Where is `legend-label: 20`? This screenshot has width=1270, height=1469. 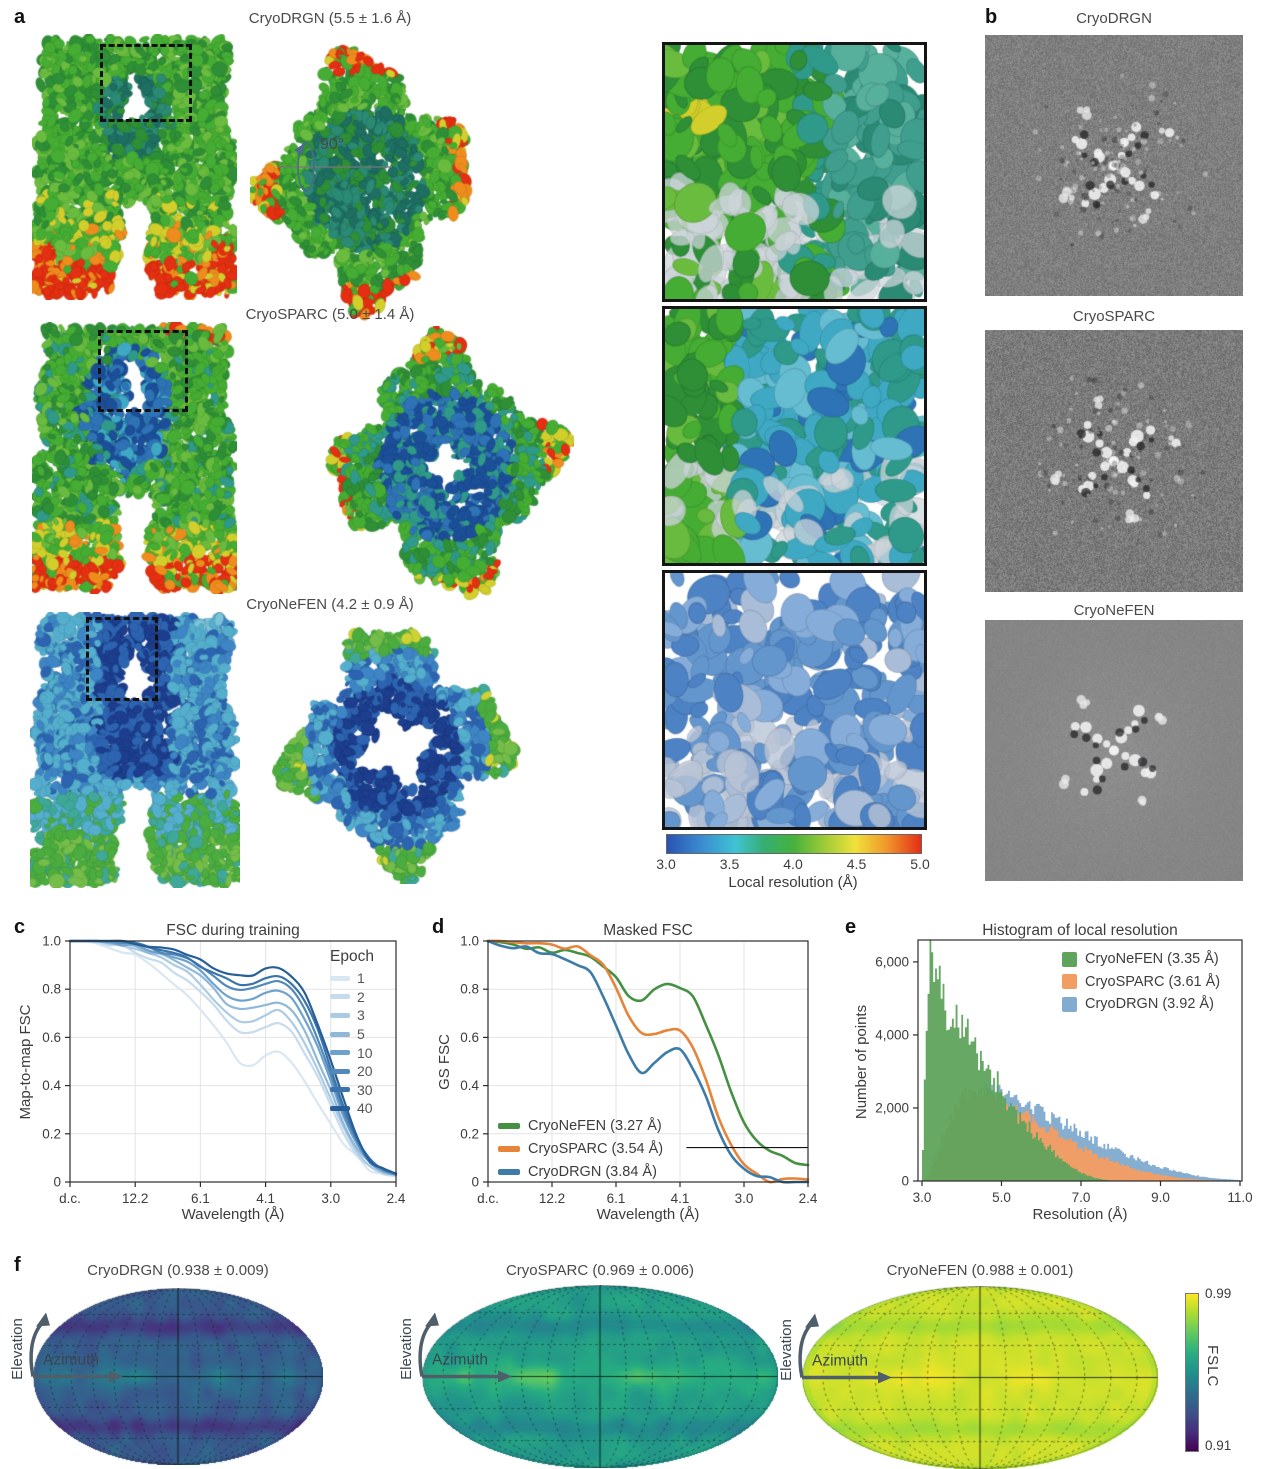
legend-label: 20 is located at coordinates (365, 1071).